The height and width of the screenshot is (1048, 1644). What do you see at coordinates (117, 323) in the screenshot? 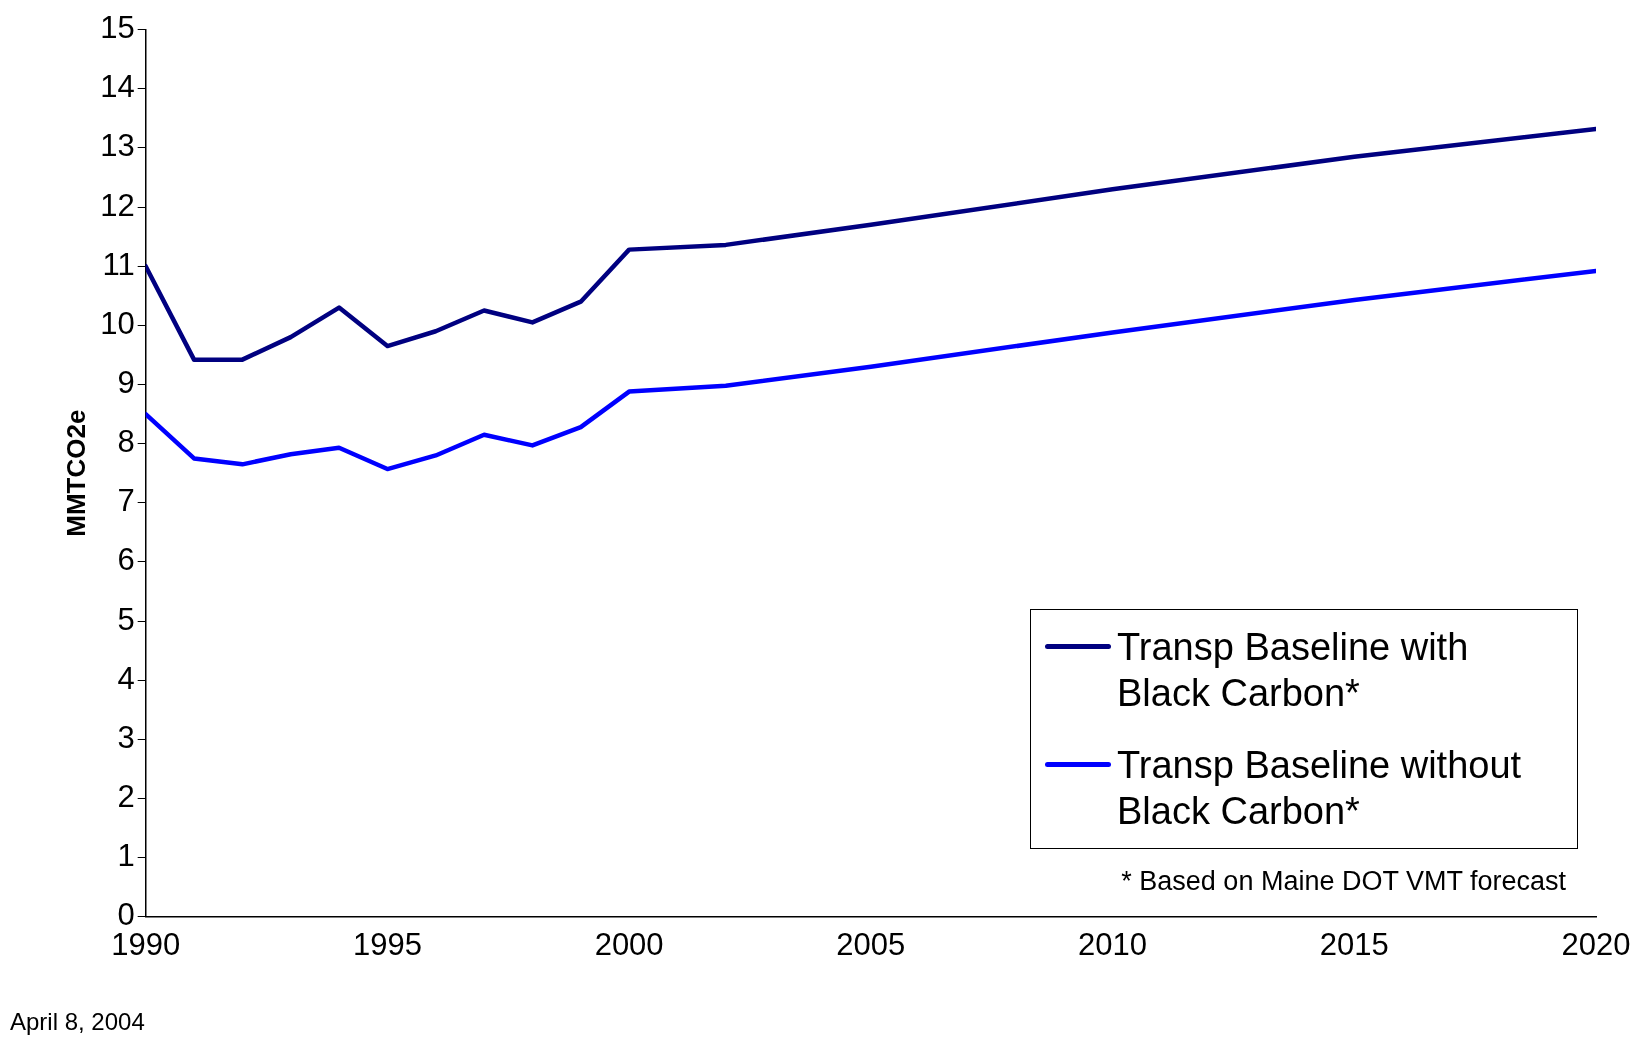
I see `y-tick-label: 10` at bounding box center [117, 323].